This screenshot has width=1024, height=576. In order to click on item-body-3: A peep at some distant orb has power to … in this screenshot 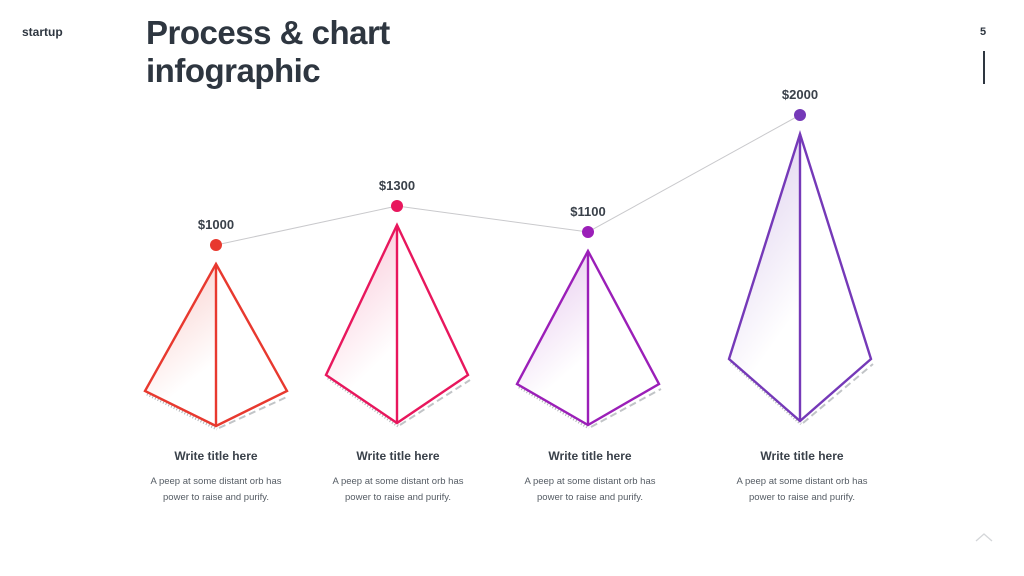, I will do `click(590, 490)`.